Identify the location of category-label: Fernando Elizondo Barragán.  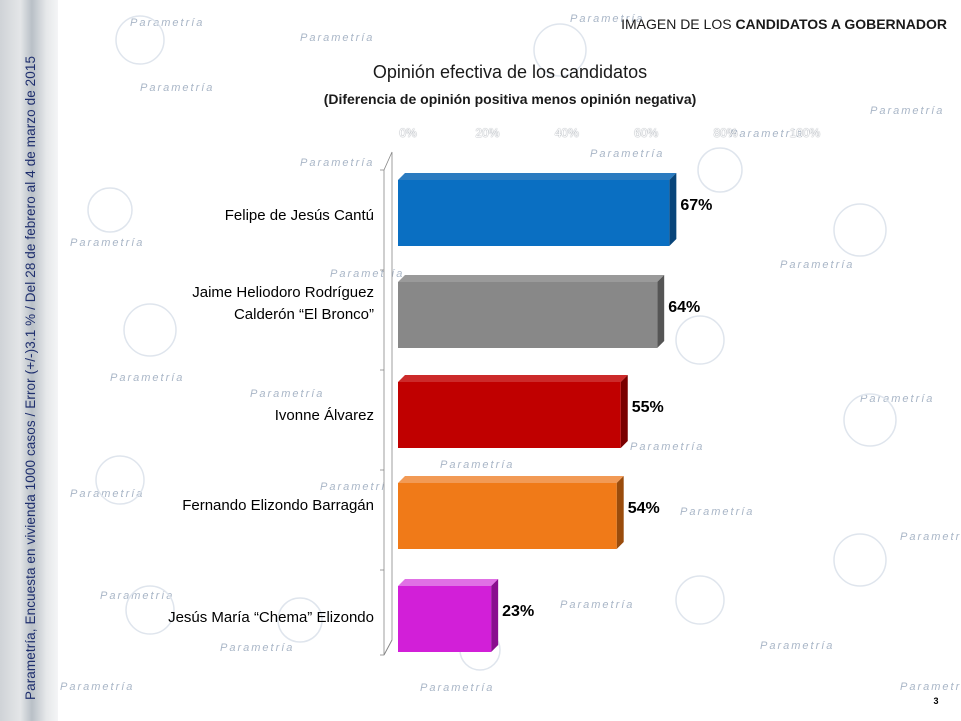
(278, 505).